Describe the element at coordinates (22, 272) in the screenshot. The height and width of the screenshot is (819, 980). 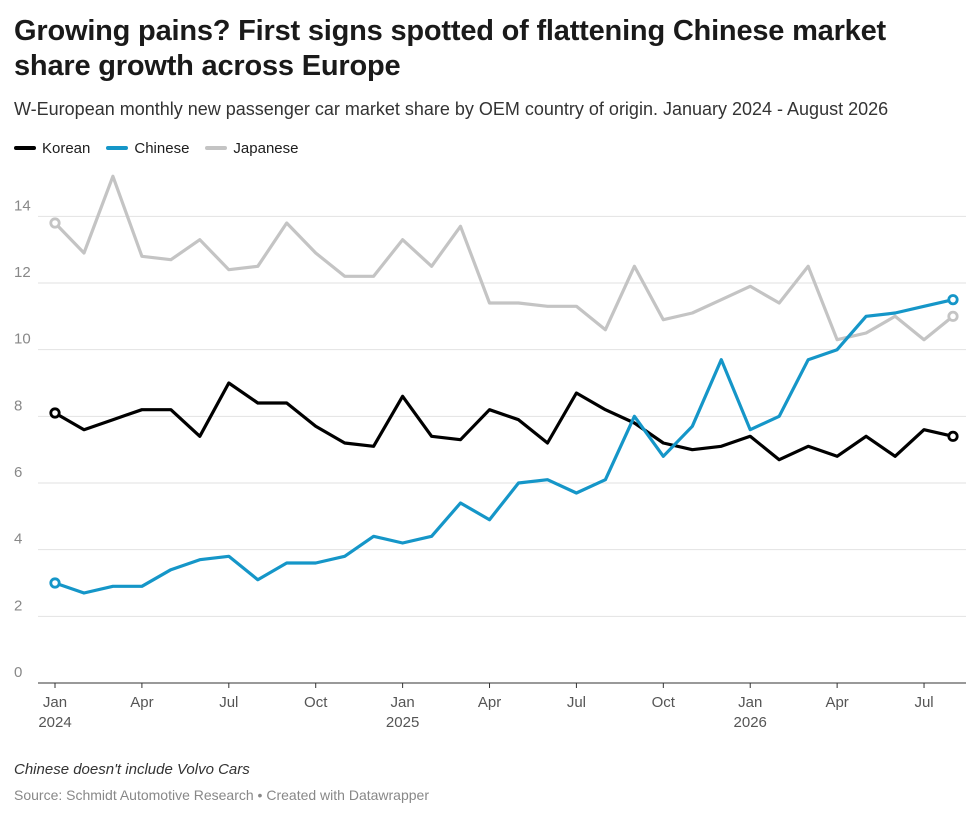
I see `y-tick-label: 12` at that location.